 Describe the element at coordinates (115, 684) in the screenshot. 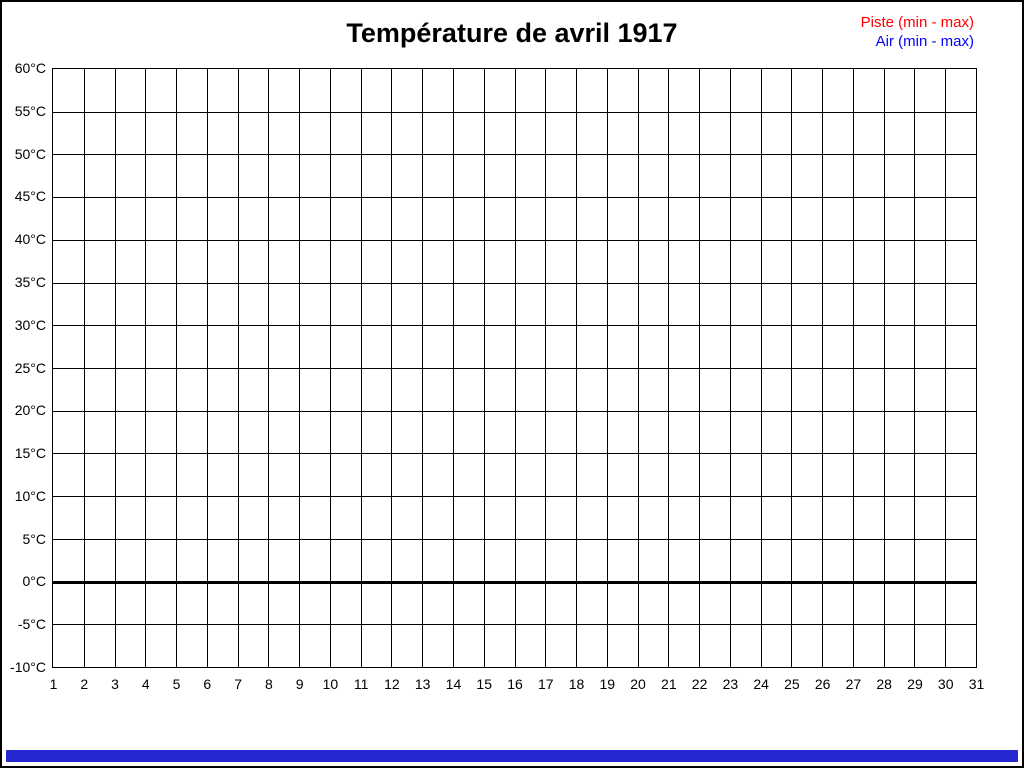

I see `x-tick-label: 3` at that location.